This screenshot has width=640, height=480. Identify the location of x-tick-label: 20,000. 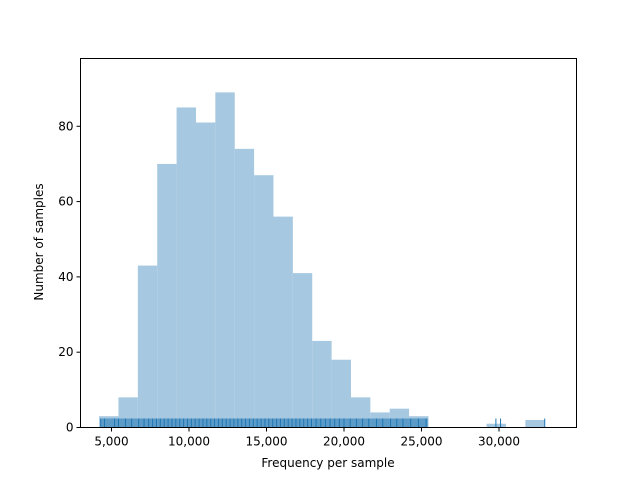
(344, 442).